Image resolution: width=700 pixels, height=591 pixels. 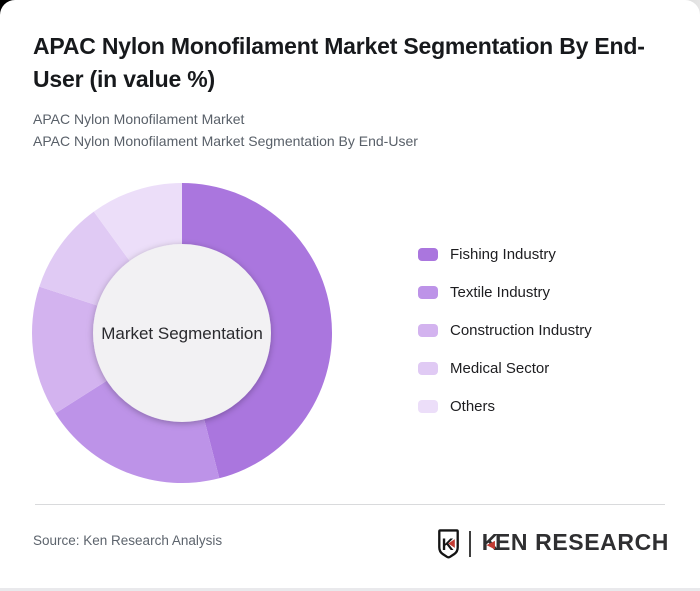 I want to click on shield-red-triangle-icon, so click(x=451, y=543).